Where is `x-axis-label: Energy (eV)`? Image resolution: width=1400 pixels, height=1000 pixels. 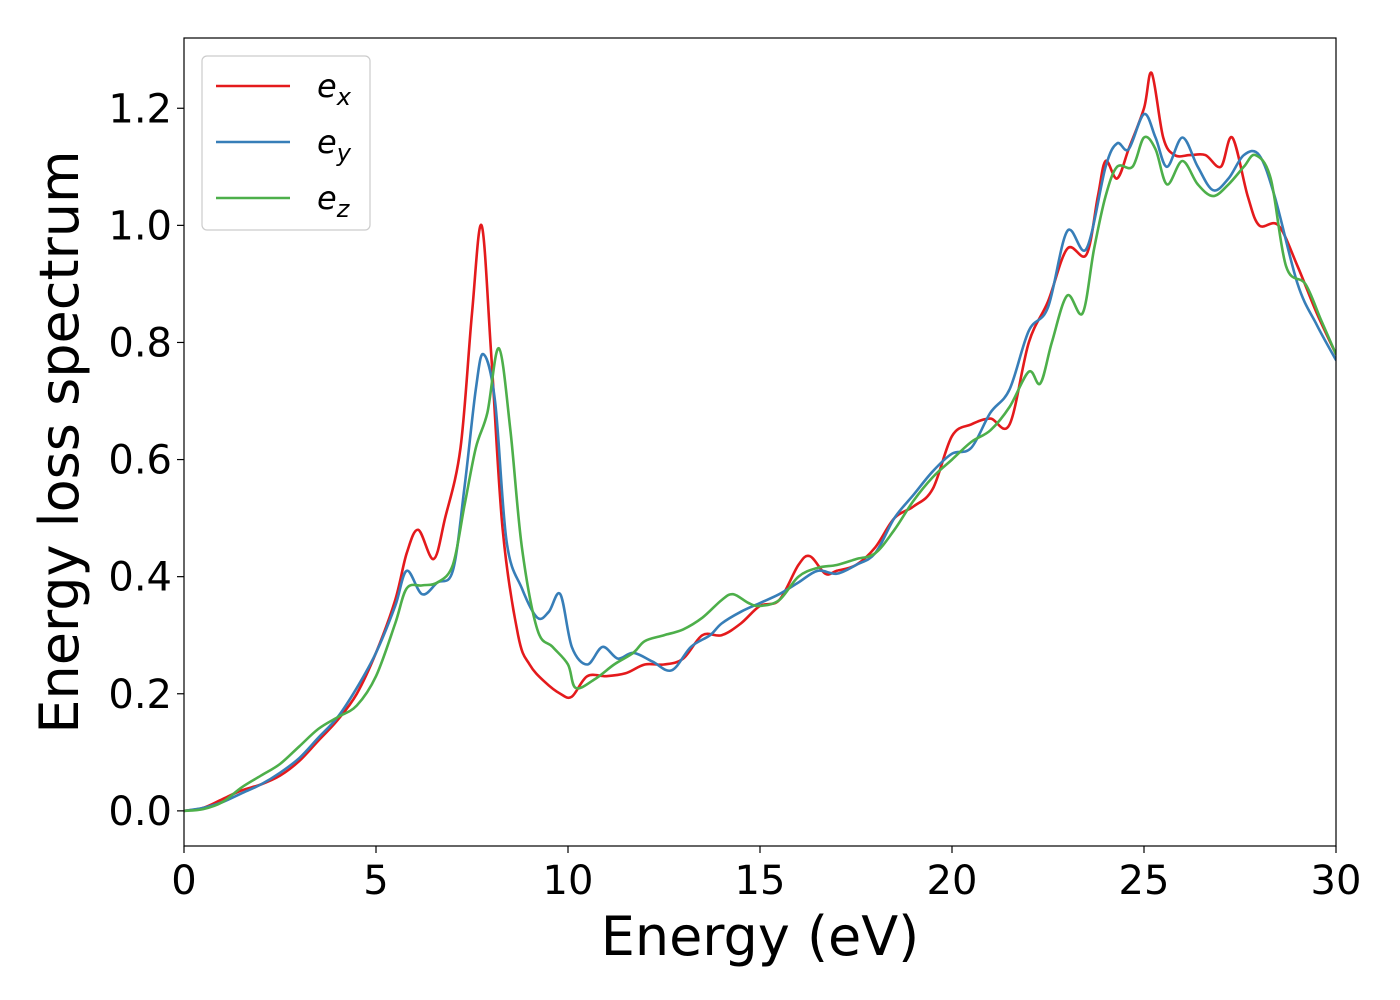 x-axis-label: Energy (eV) is located at coordinates (760, 936).